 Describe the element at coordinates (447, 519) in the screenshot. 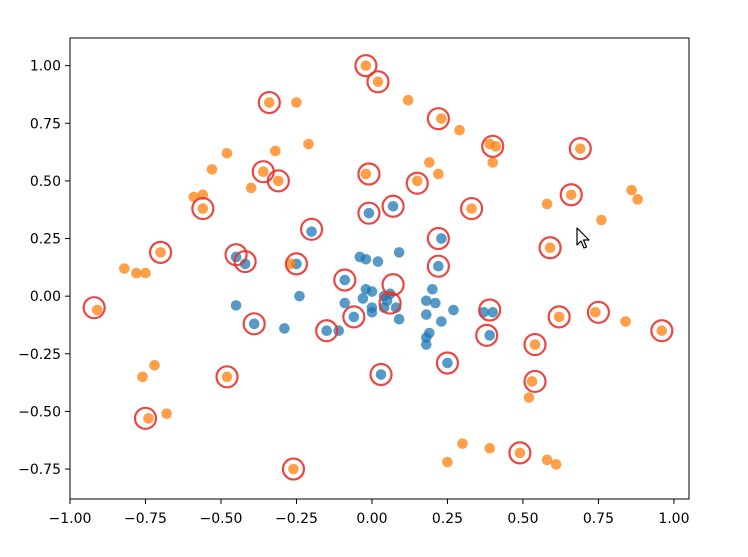

I see `x-tick-label: 0.25` at that location.